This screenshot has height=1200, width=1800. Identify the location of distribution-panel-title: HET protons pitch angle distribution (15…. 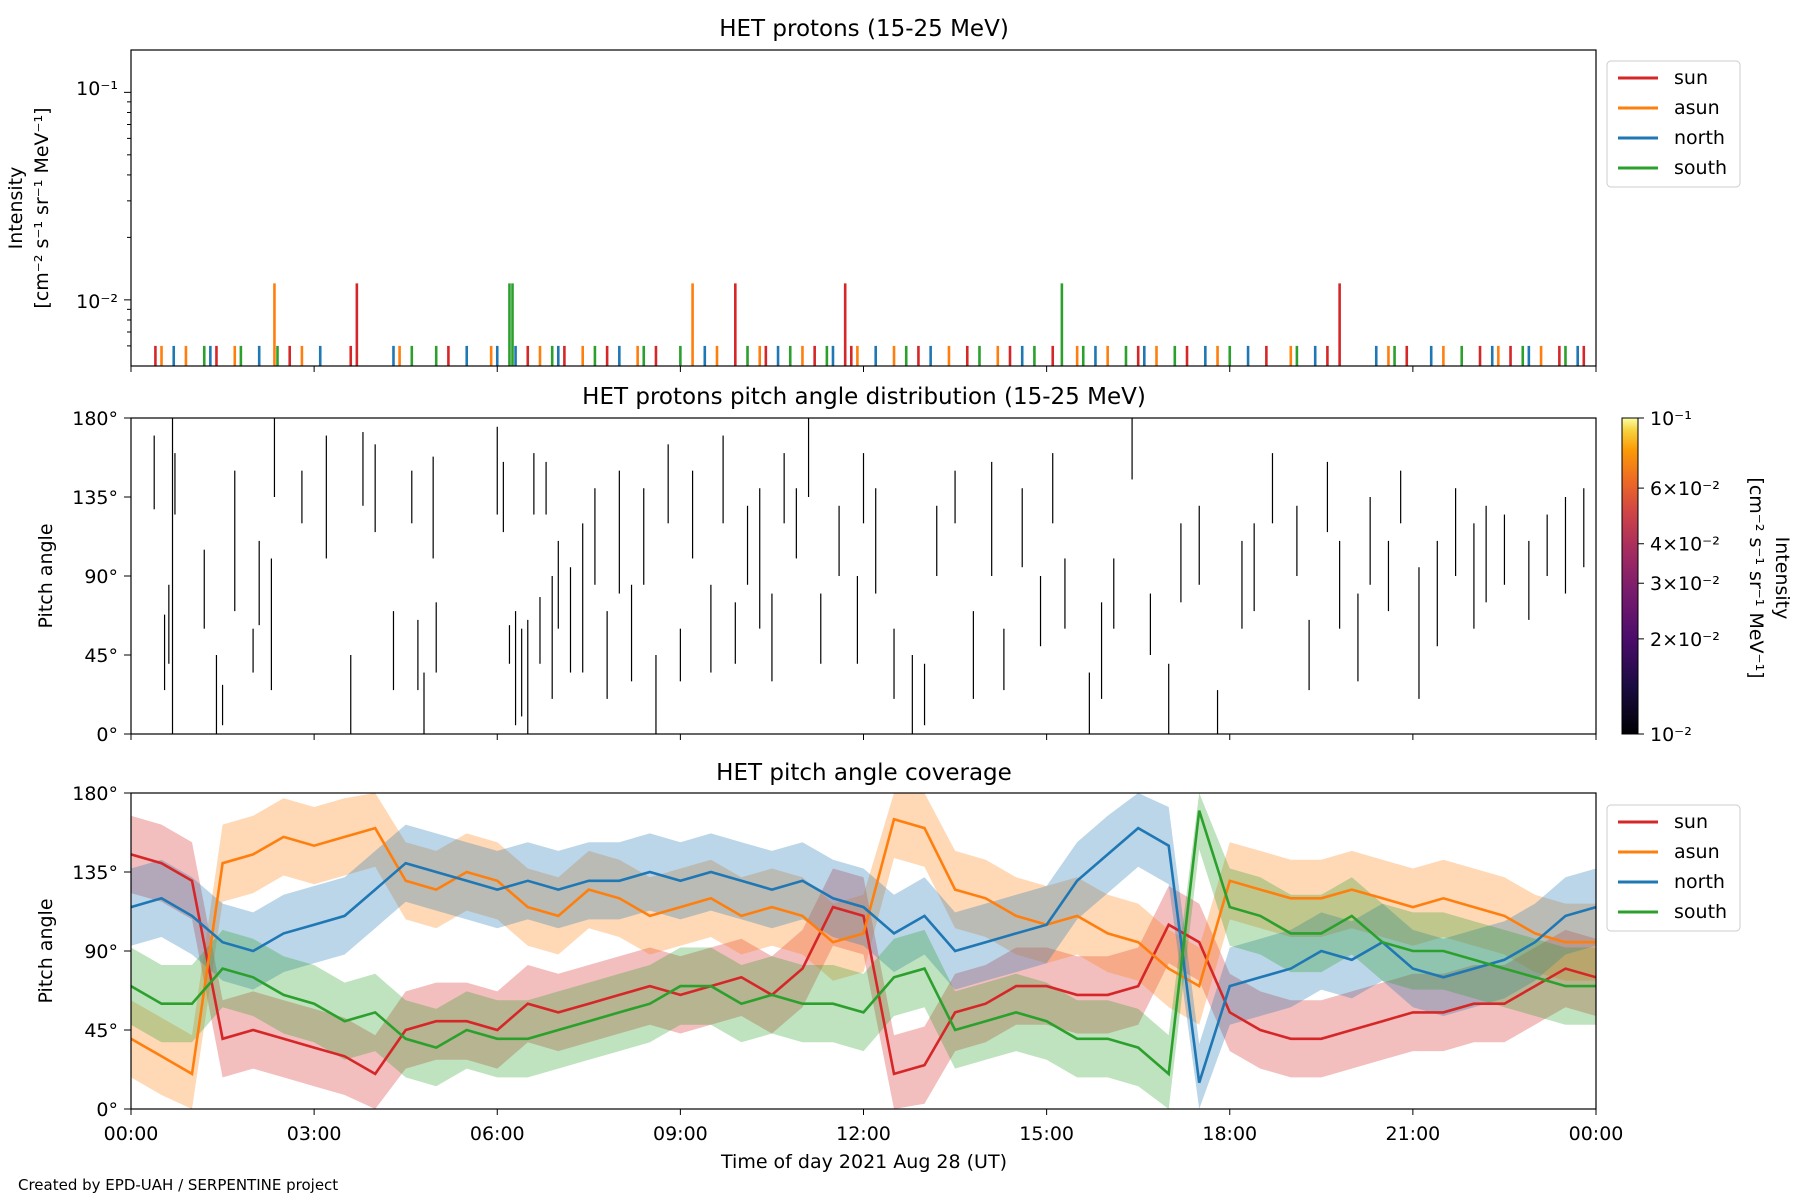
(864, 397).